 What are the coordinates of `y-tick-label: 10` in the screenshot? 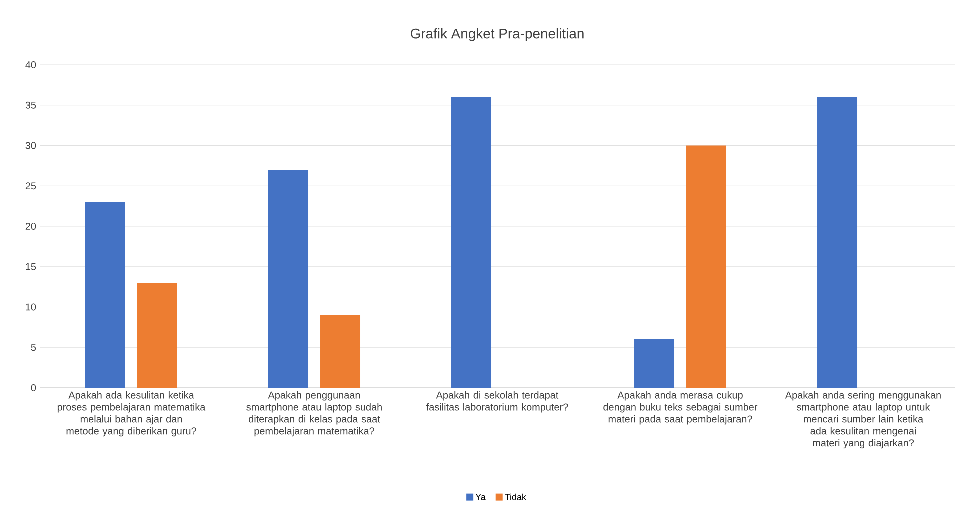 It's located at (31, 307).